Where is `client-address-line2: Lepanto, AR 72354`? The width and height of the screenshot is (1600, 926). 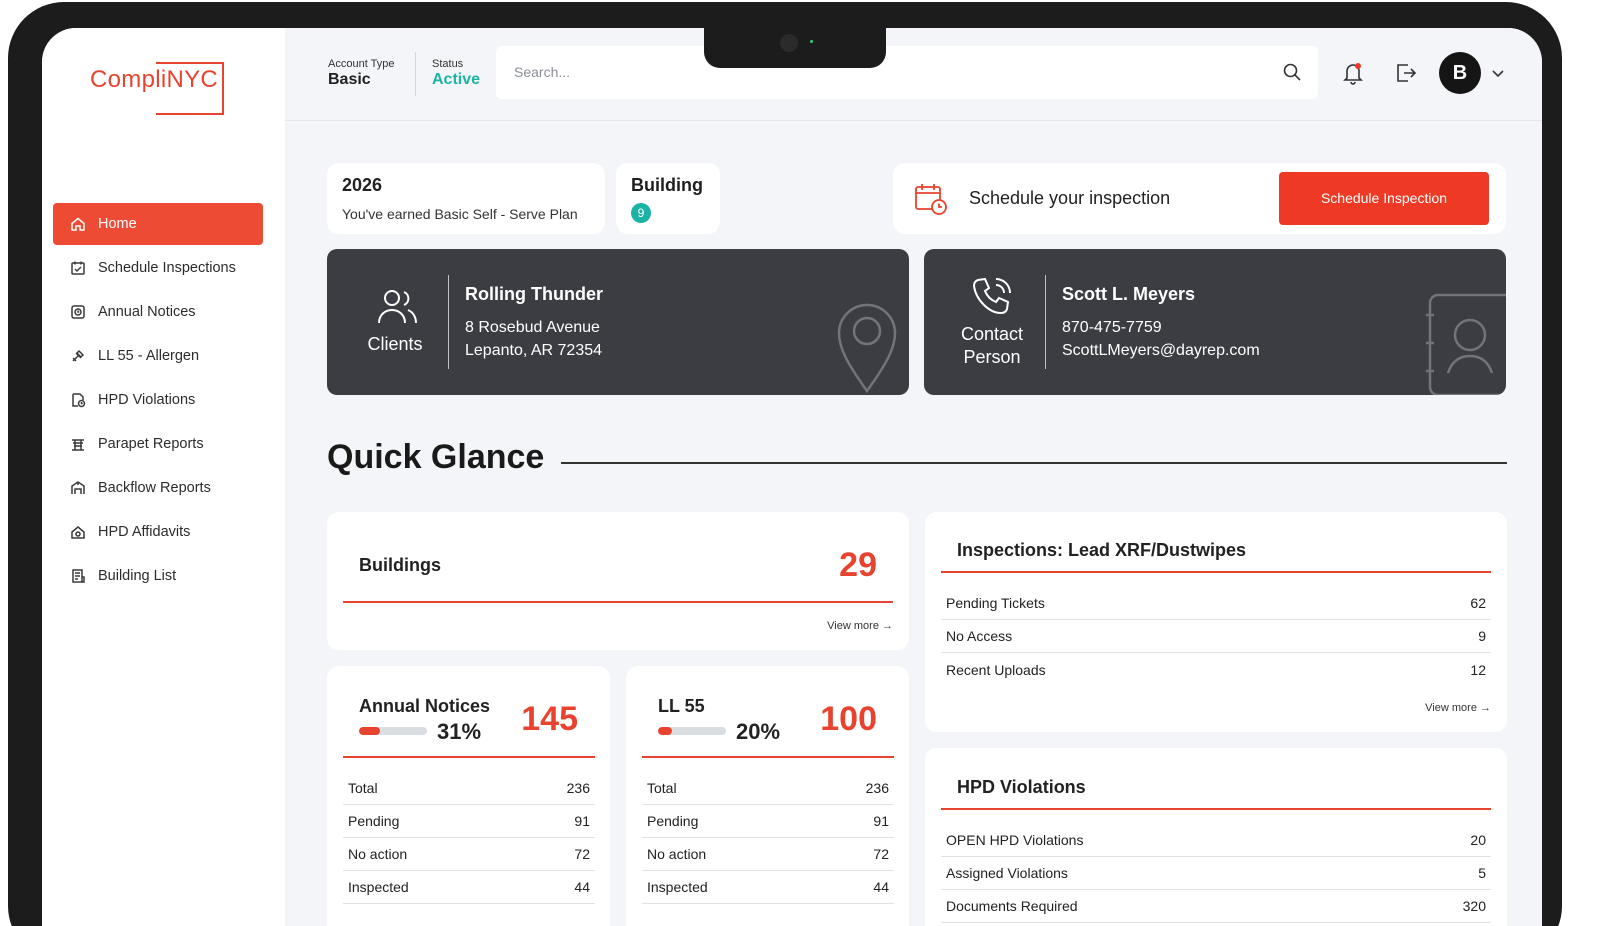 client-address-line2: Lepanto, AR 72354 is located at coordinates (534, 350).